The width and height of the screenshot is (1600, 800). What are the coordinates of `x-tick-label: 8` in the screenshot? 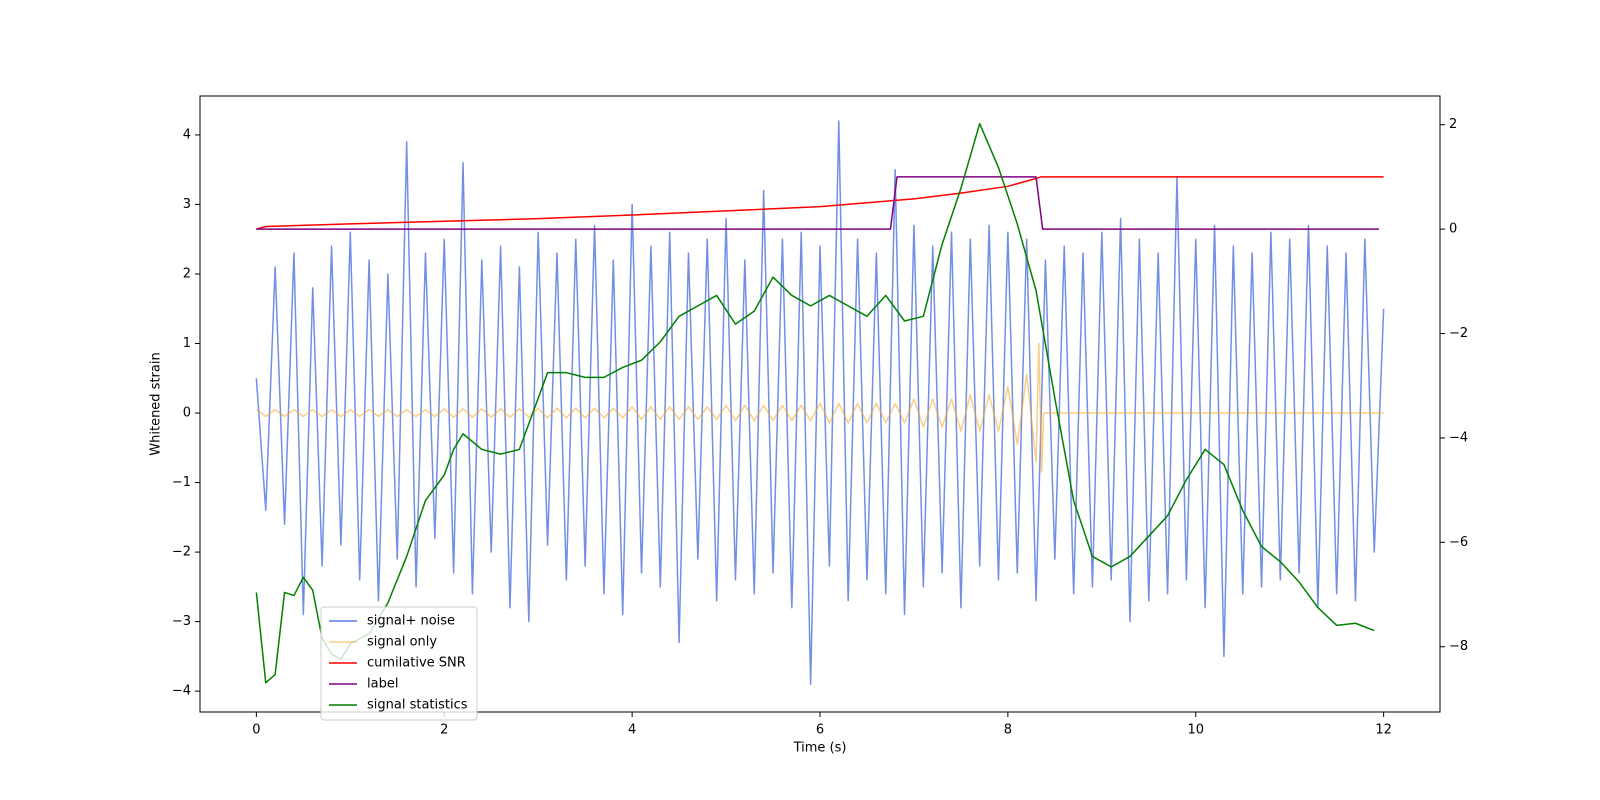 It's located at (1008, 730).